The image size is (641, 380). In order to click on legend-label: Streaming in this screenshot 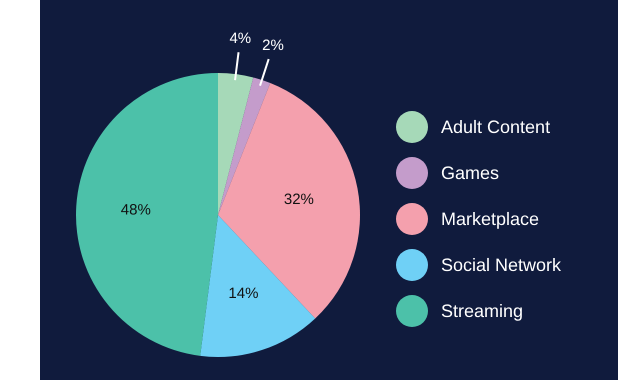, I will do `click(482, 311)`.